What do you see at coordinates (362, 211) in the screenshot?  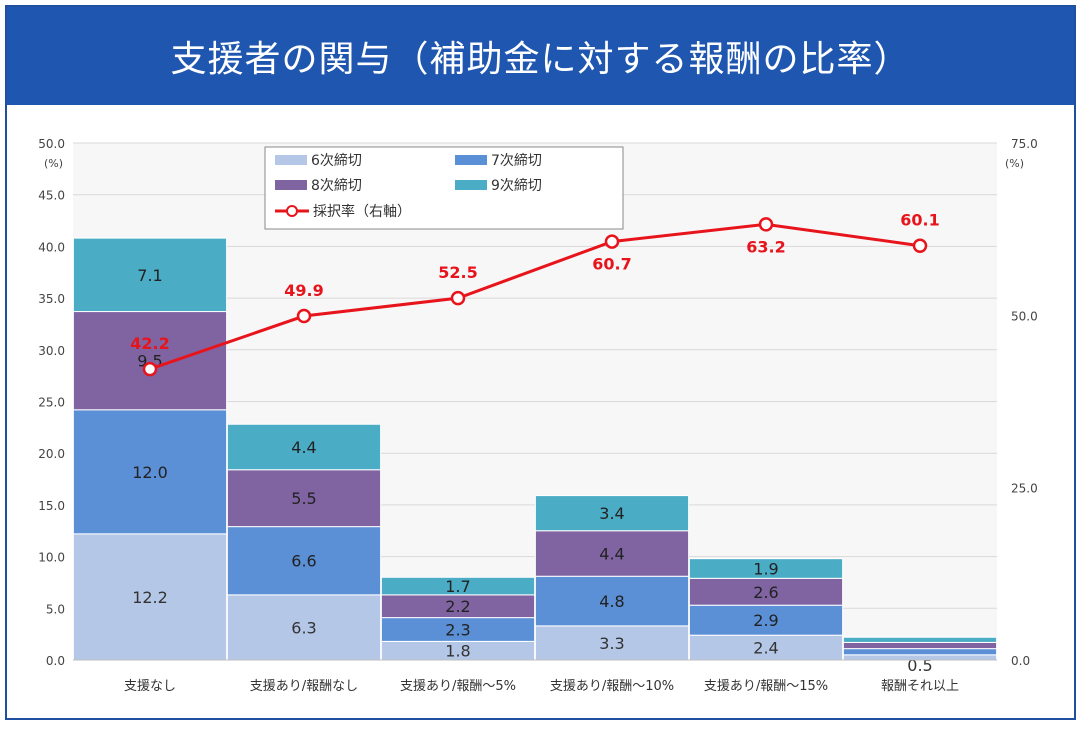 I see `legend-label: 採択率（右軸）` at bounding box center [362, 211].